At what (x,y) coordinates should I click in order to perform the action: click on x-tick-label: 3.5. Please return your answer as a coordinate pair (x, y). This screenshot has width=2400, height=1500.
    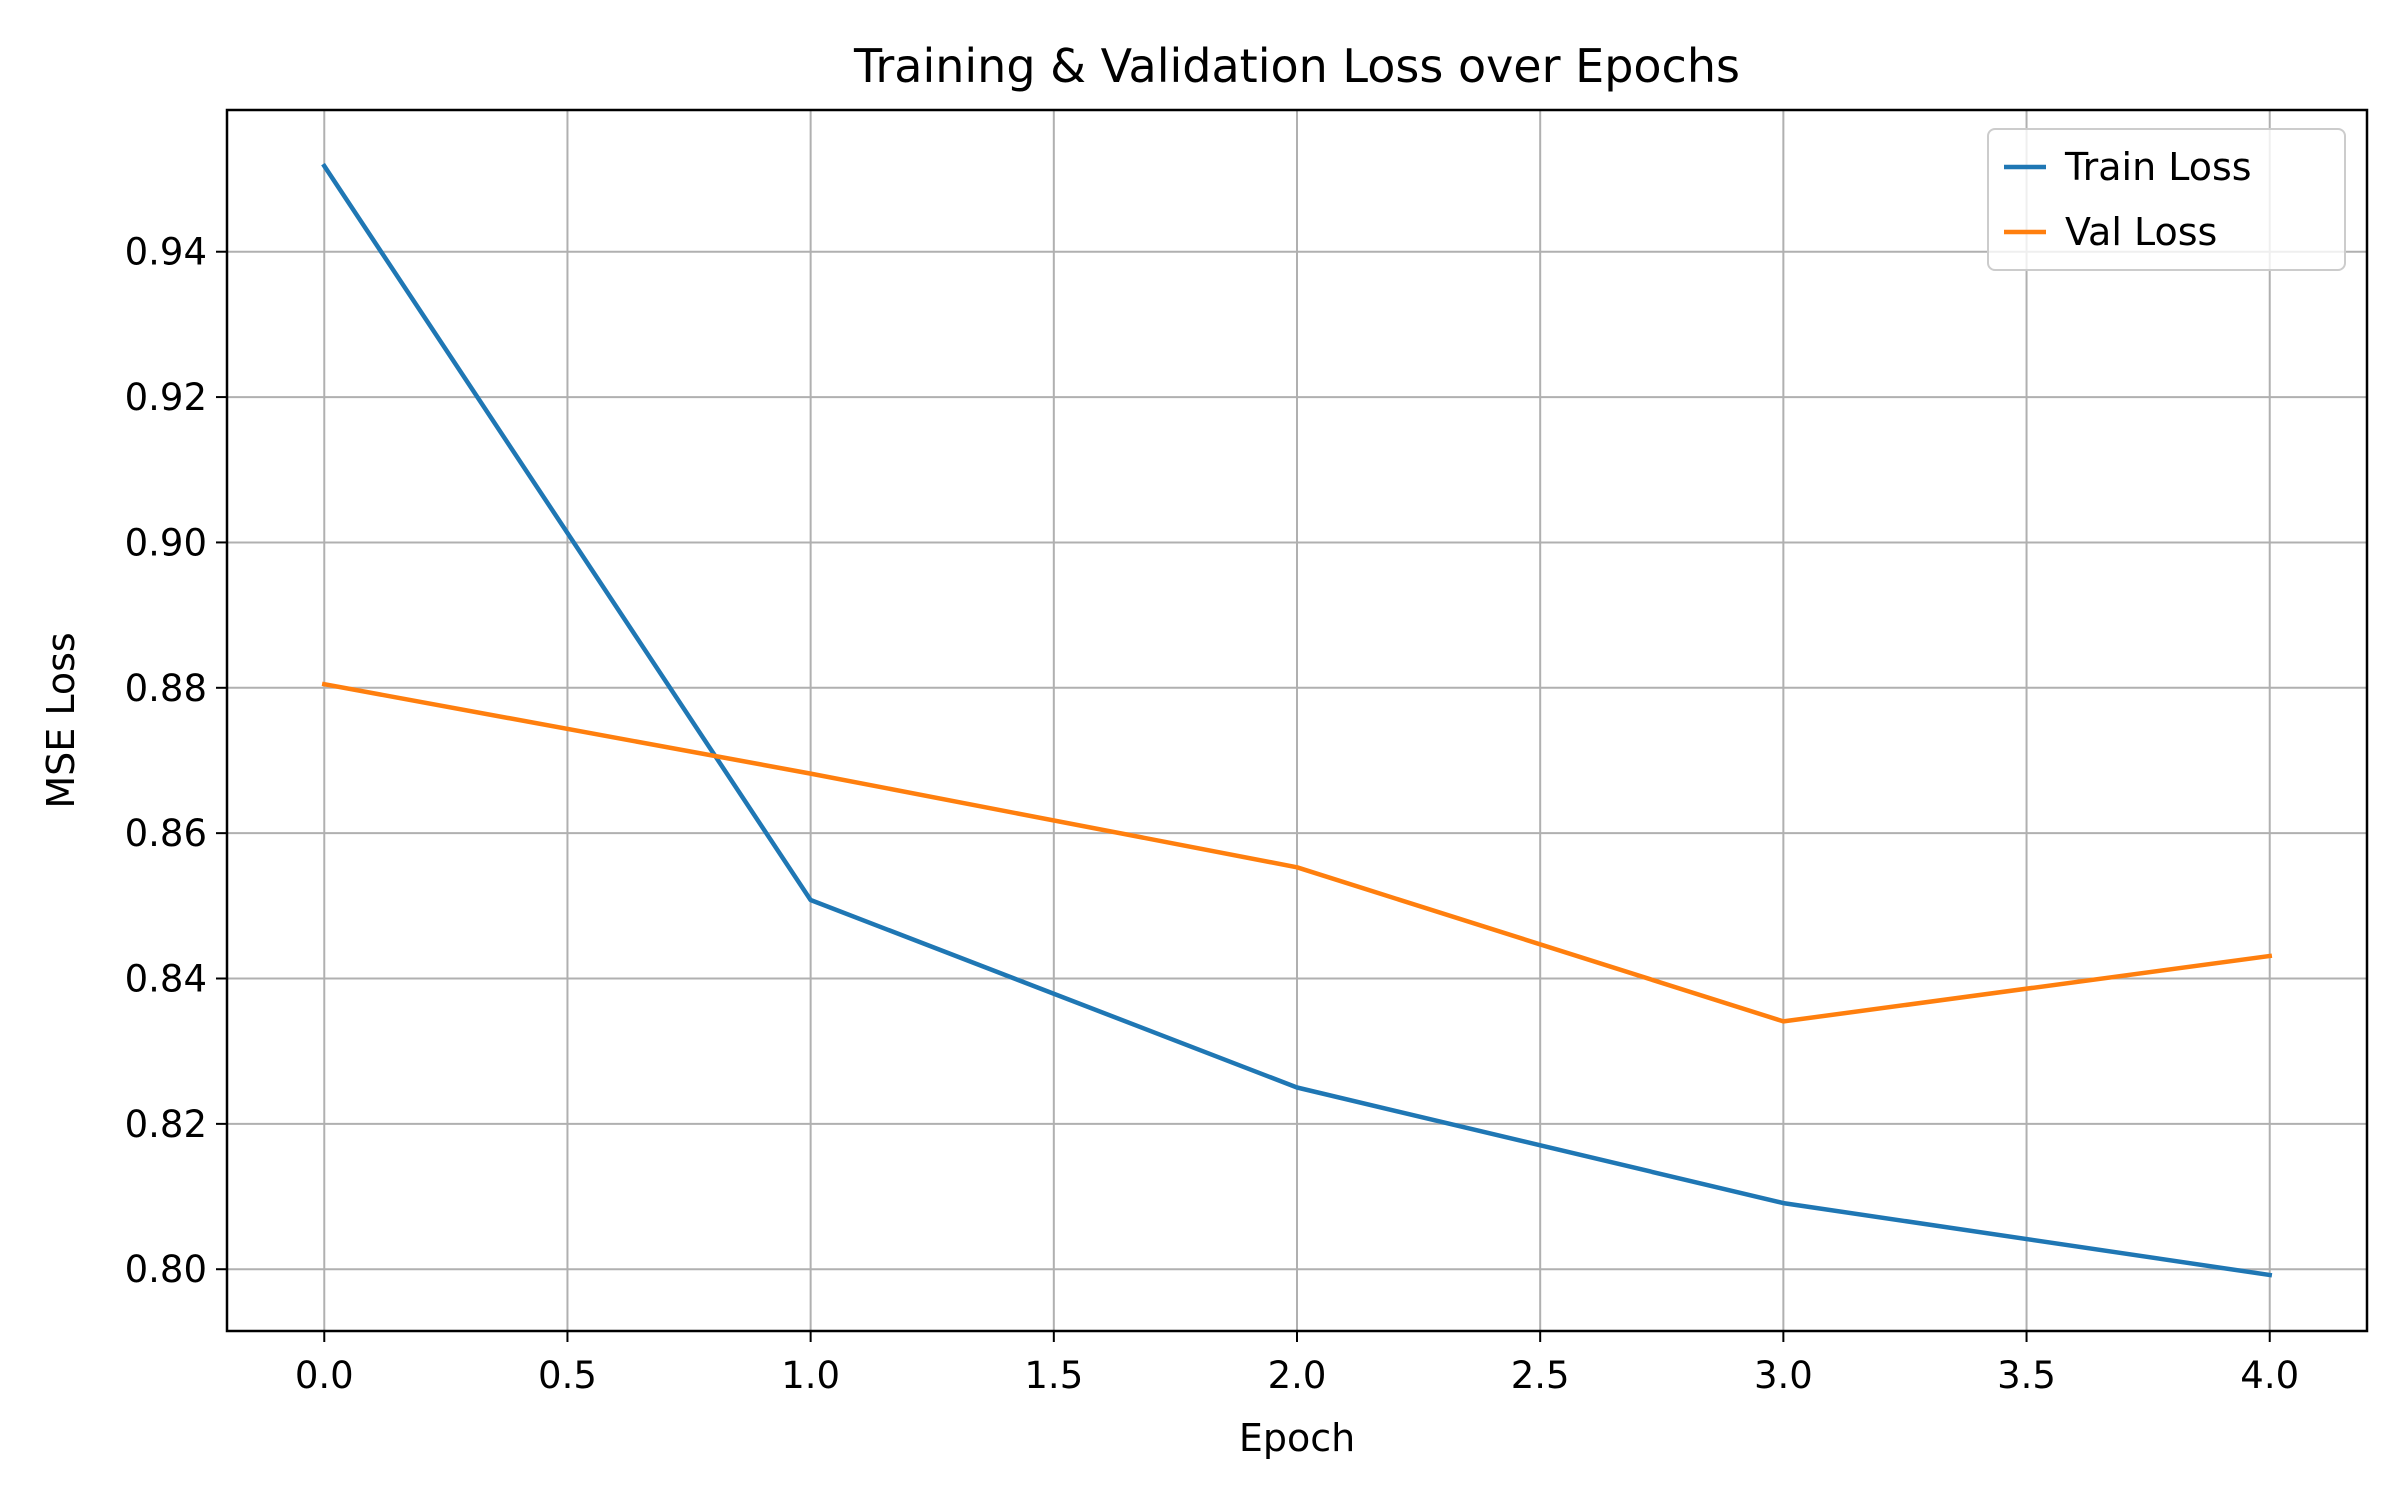
    Looking at the image, I should click on (2026, 1375).